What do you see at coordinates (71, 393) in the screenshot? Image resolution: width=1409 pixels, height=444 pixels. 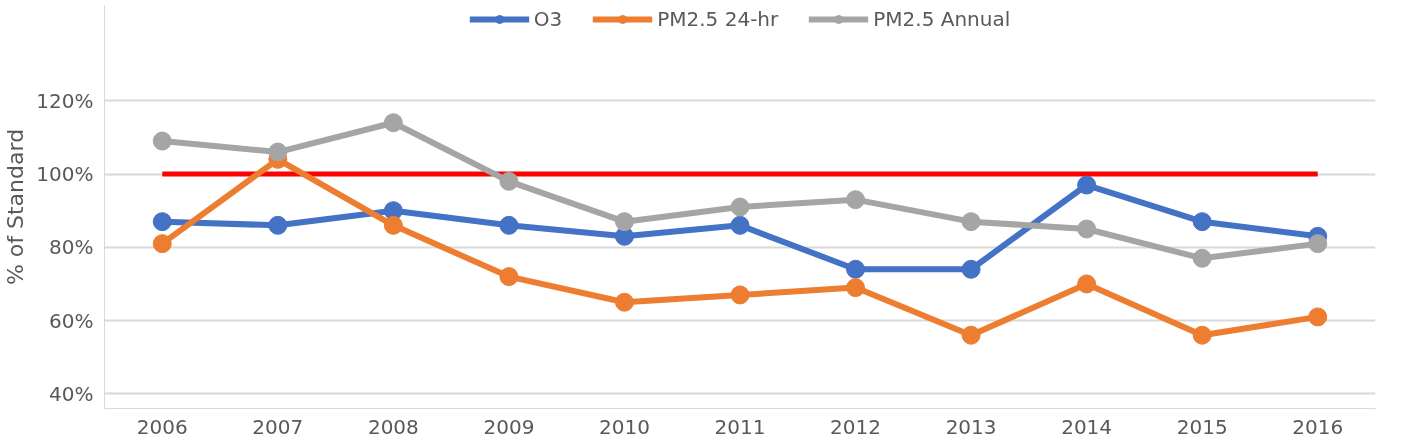 I see `y-tick-label: 40%` at bounding box center [71, 393].